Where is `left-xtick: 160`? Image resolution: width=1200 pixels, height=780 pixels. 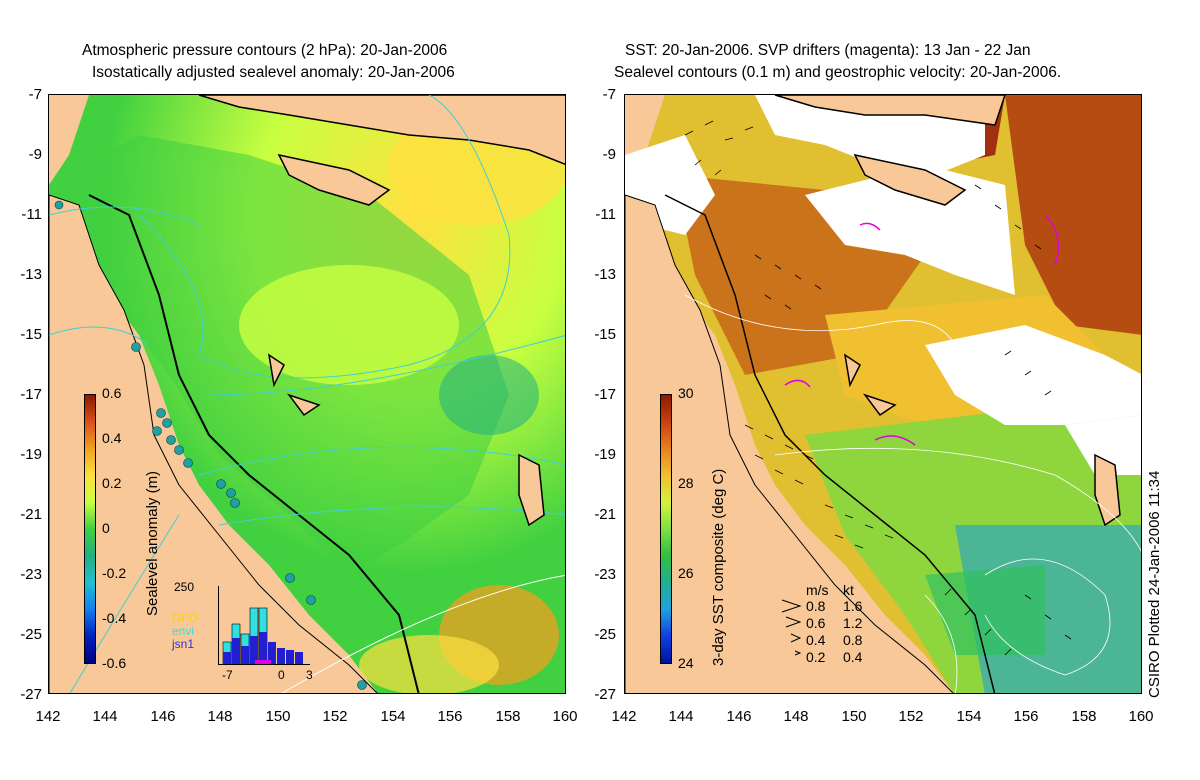
left-xtick: 160 is located at coordinates (565, 716).